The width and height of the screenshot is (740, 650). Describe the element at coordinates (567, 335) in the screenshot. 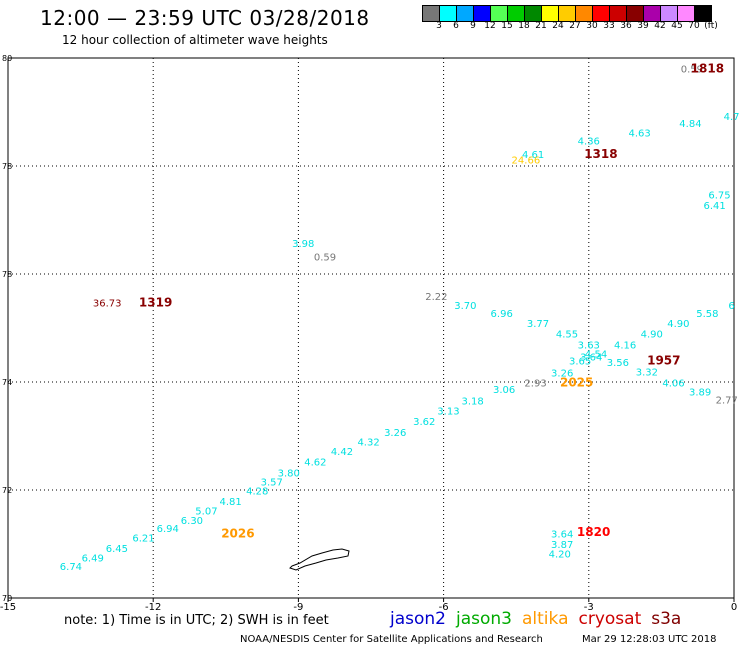

I see `data-point: 4.55` at that location.